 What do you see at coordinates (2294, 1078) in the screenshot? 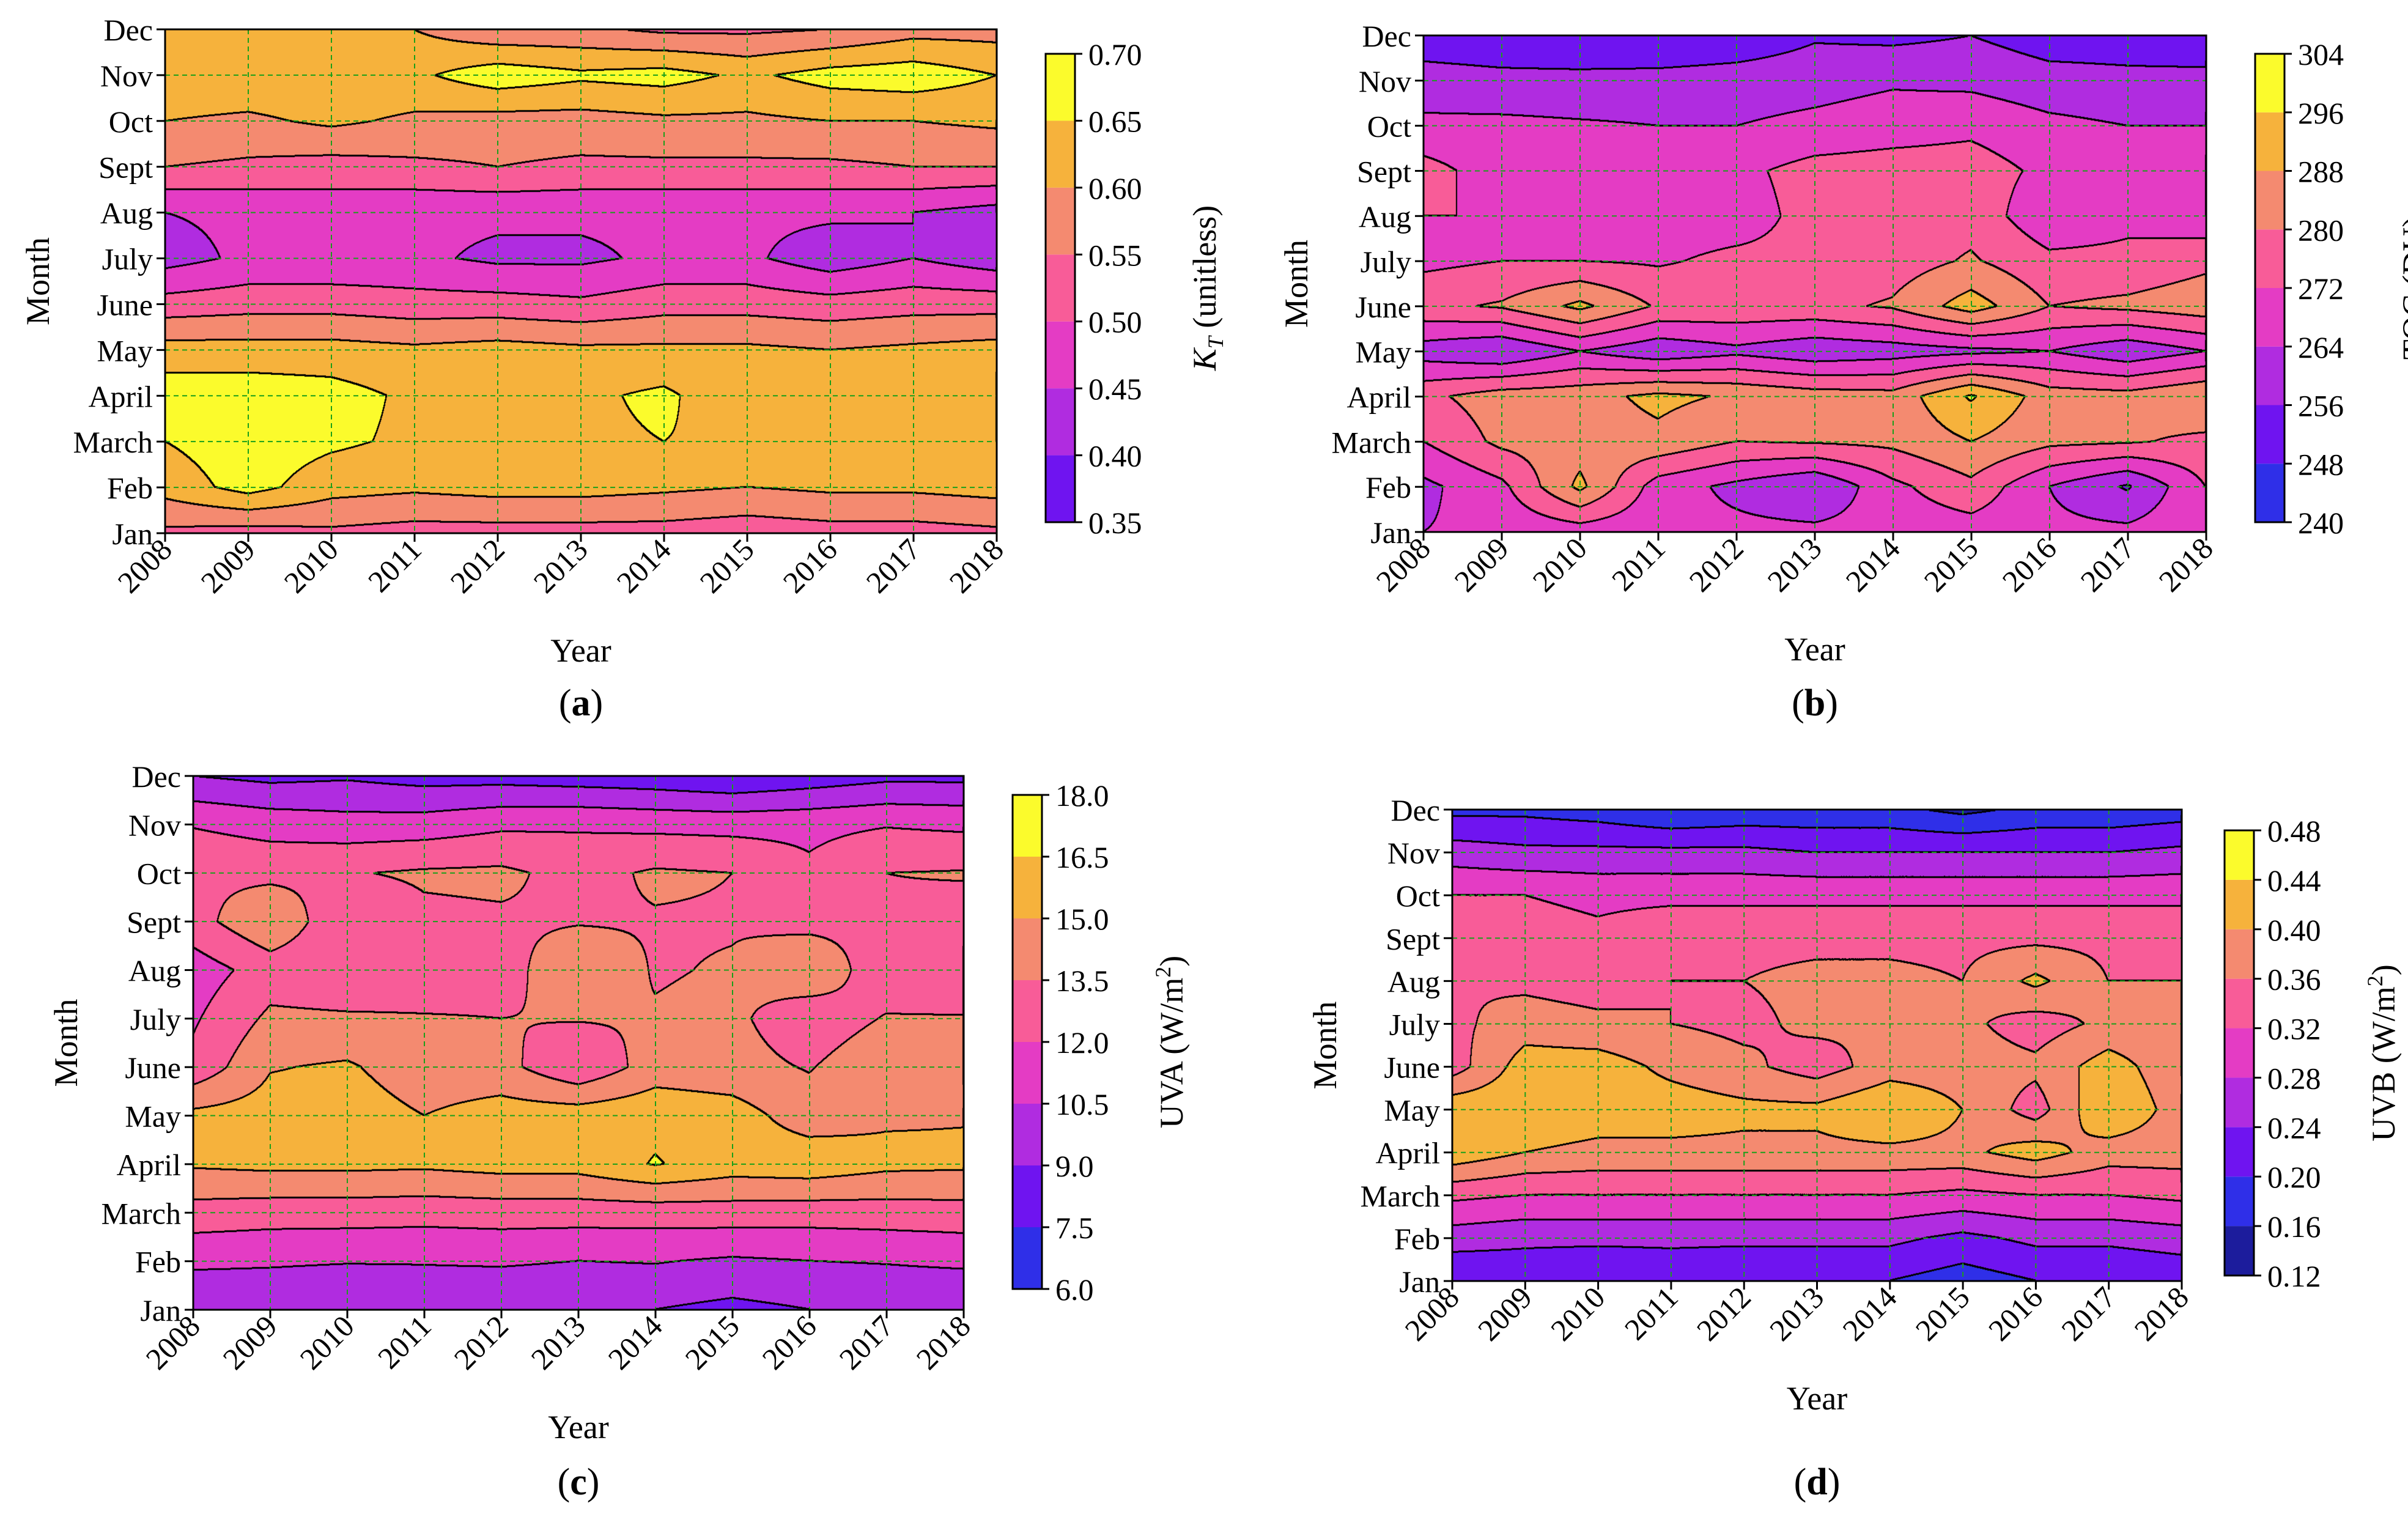
I see `colorbar-tick-label: 0.28` at bounding box center [2294, 1078].